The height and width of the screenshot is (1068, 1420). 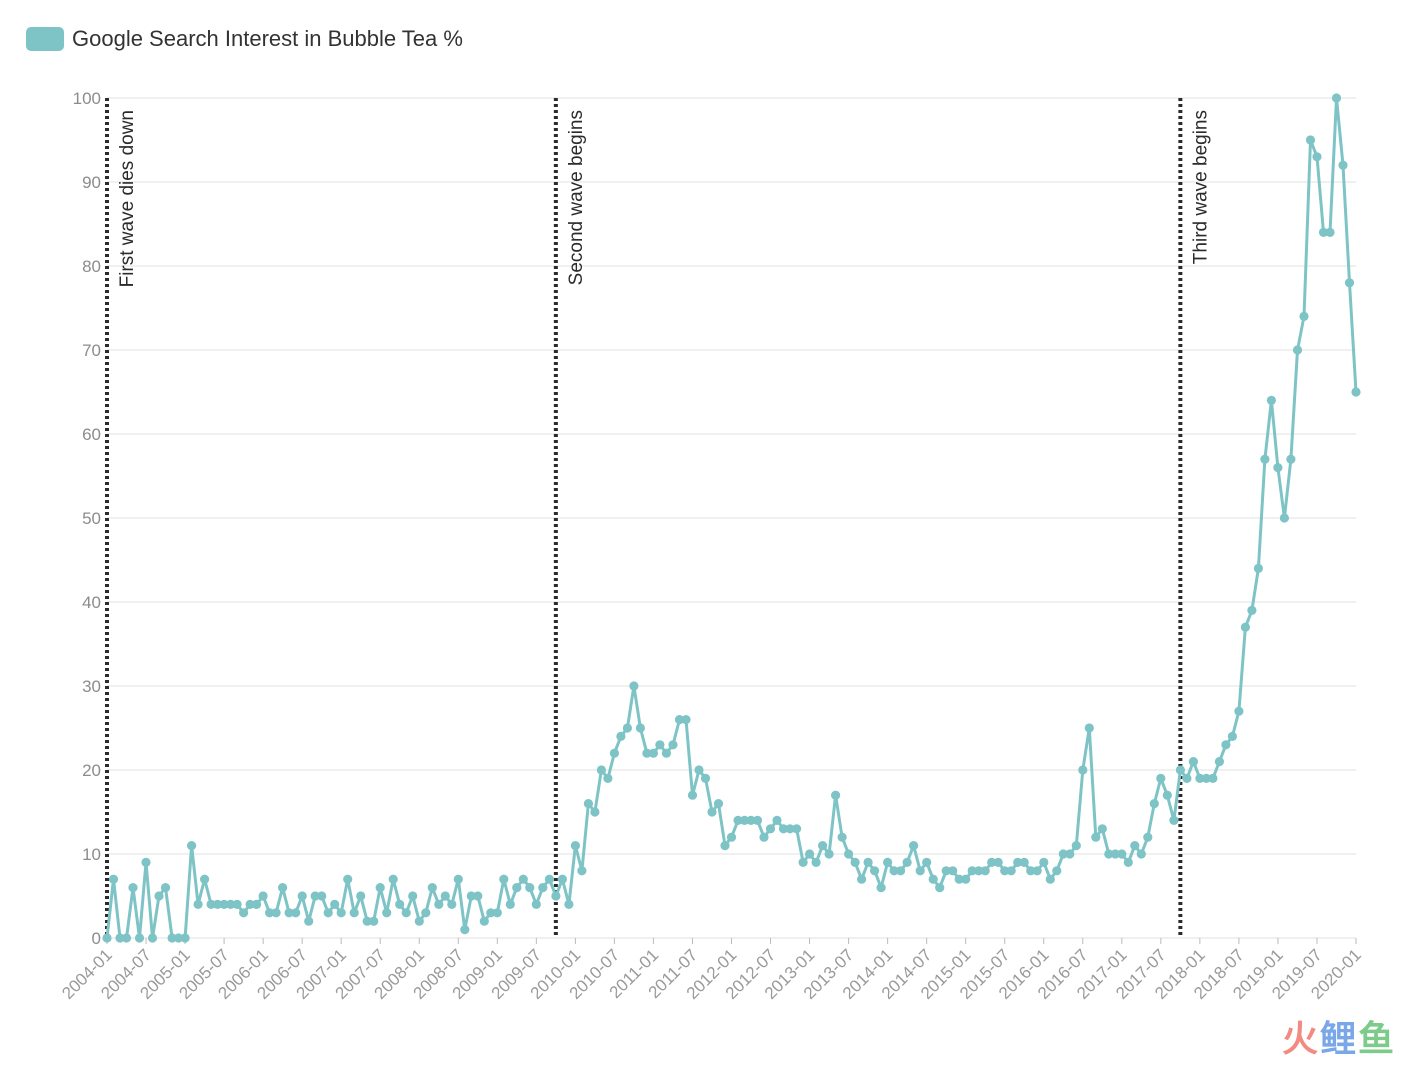 I want to click on y-tick-label: 50, so click(x=91, y=518).